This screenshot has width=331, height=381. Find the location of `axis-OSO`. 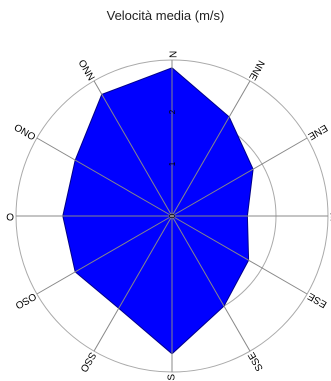

axis-OSO is located at coordinates (104, 255).